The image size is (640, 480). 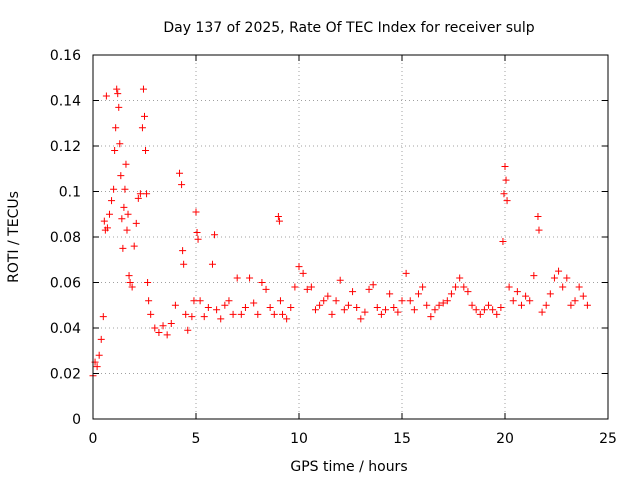 What do you see at coordinates (70, 193) in the screenshot?
I see `y-tick-label: 0.1` at bounding box center [70, 193].